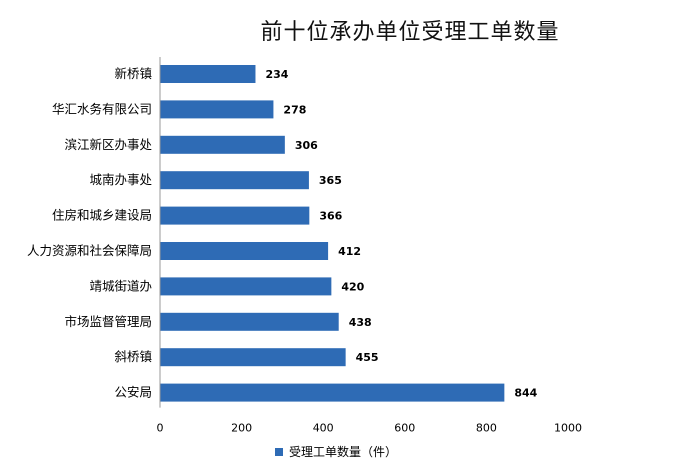 Image resolution: width=689 pixels, height=476 pixels. What do you see at coordinates (330, 216) in the screenshot?
I see `data-label: 366` at bounding box center [330, 216].